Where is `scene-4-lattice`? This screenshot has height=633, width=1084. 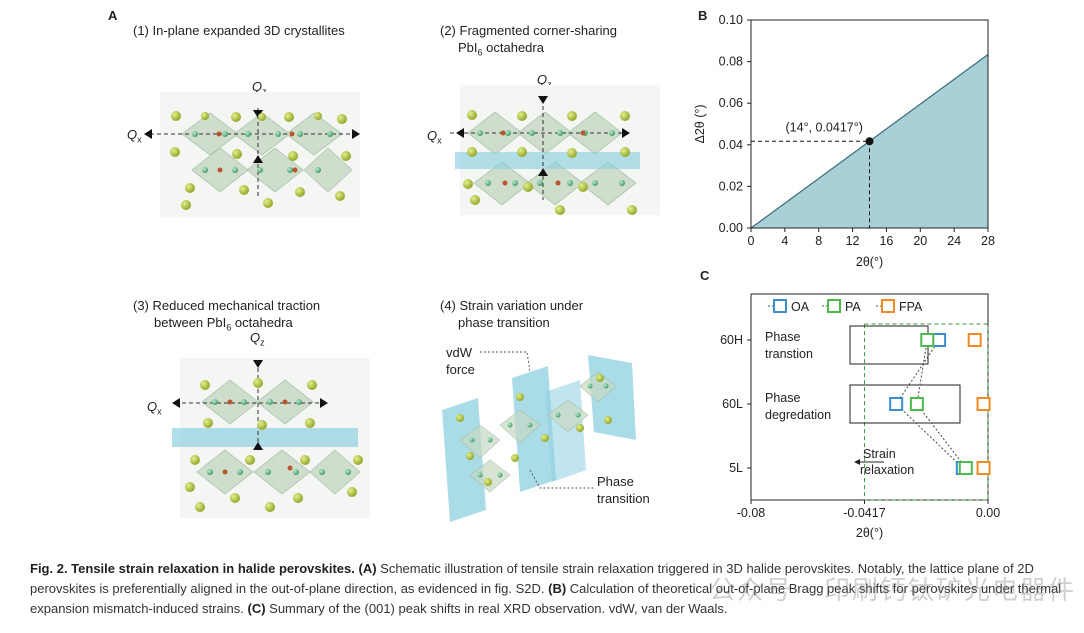 scene-4-lattice is located at coordinates (539, 436).